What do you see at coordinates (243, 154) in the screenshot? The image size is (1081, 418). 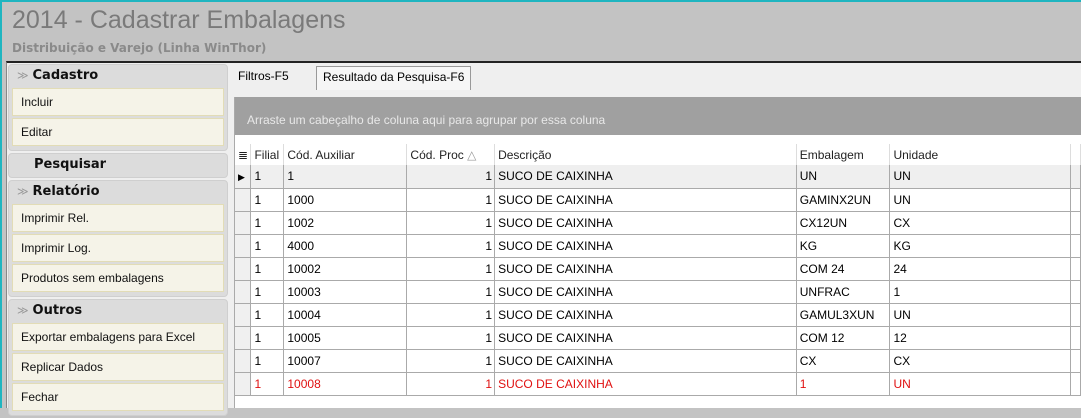 I see `column-chooser-icon: ≣` at bounding box center [243, 154].